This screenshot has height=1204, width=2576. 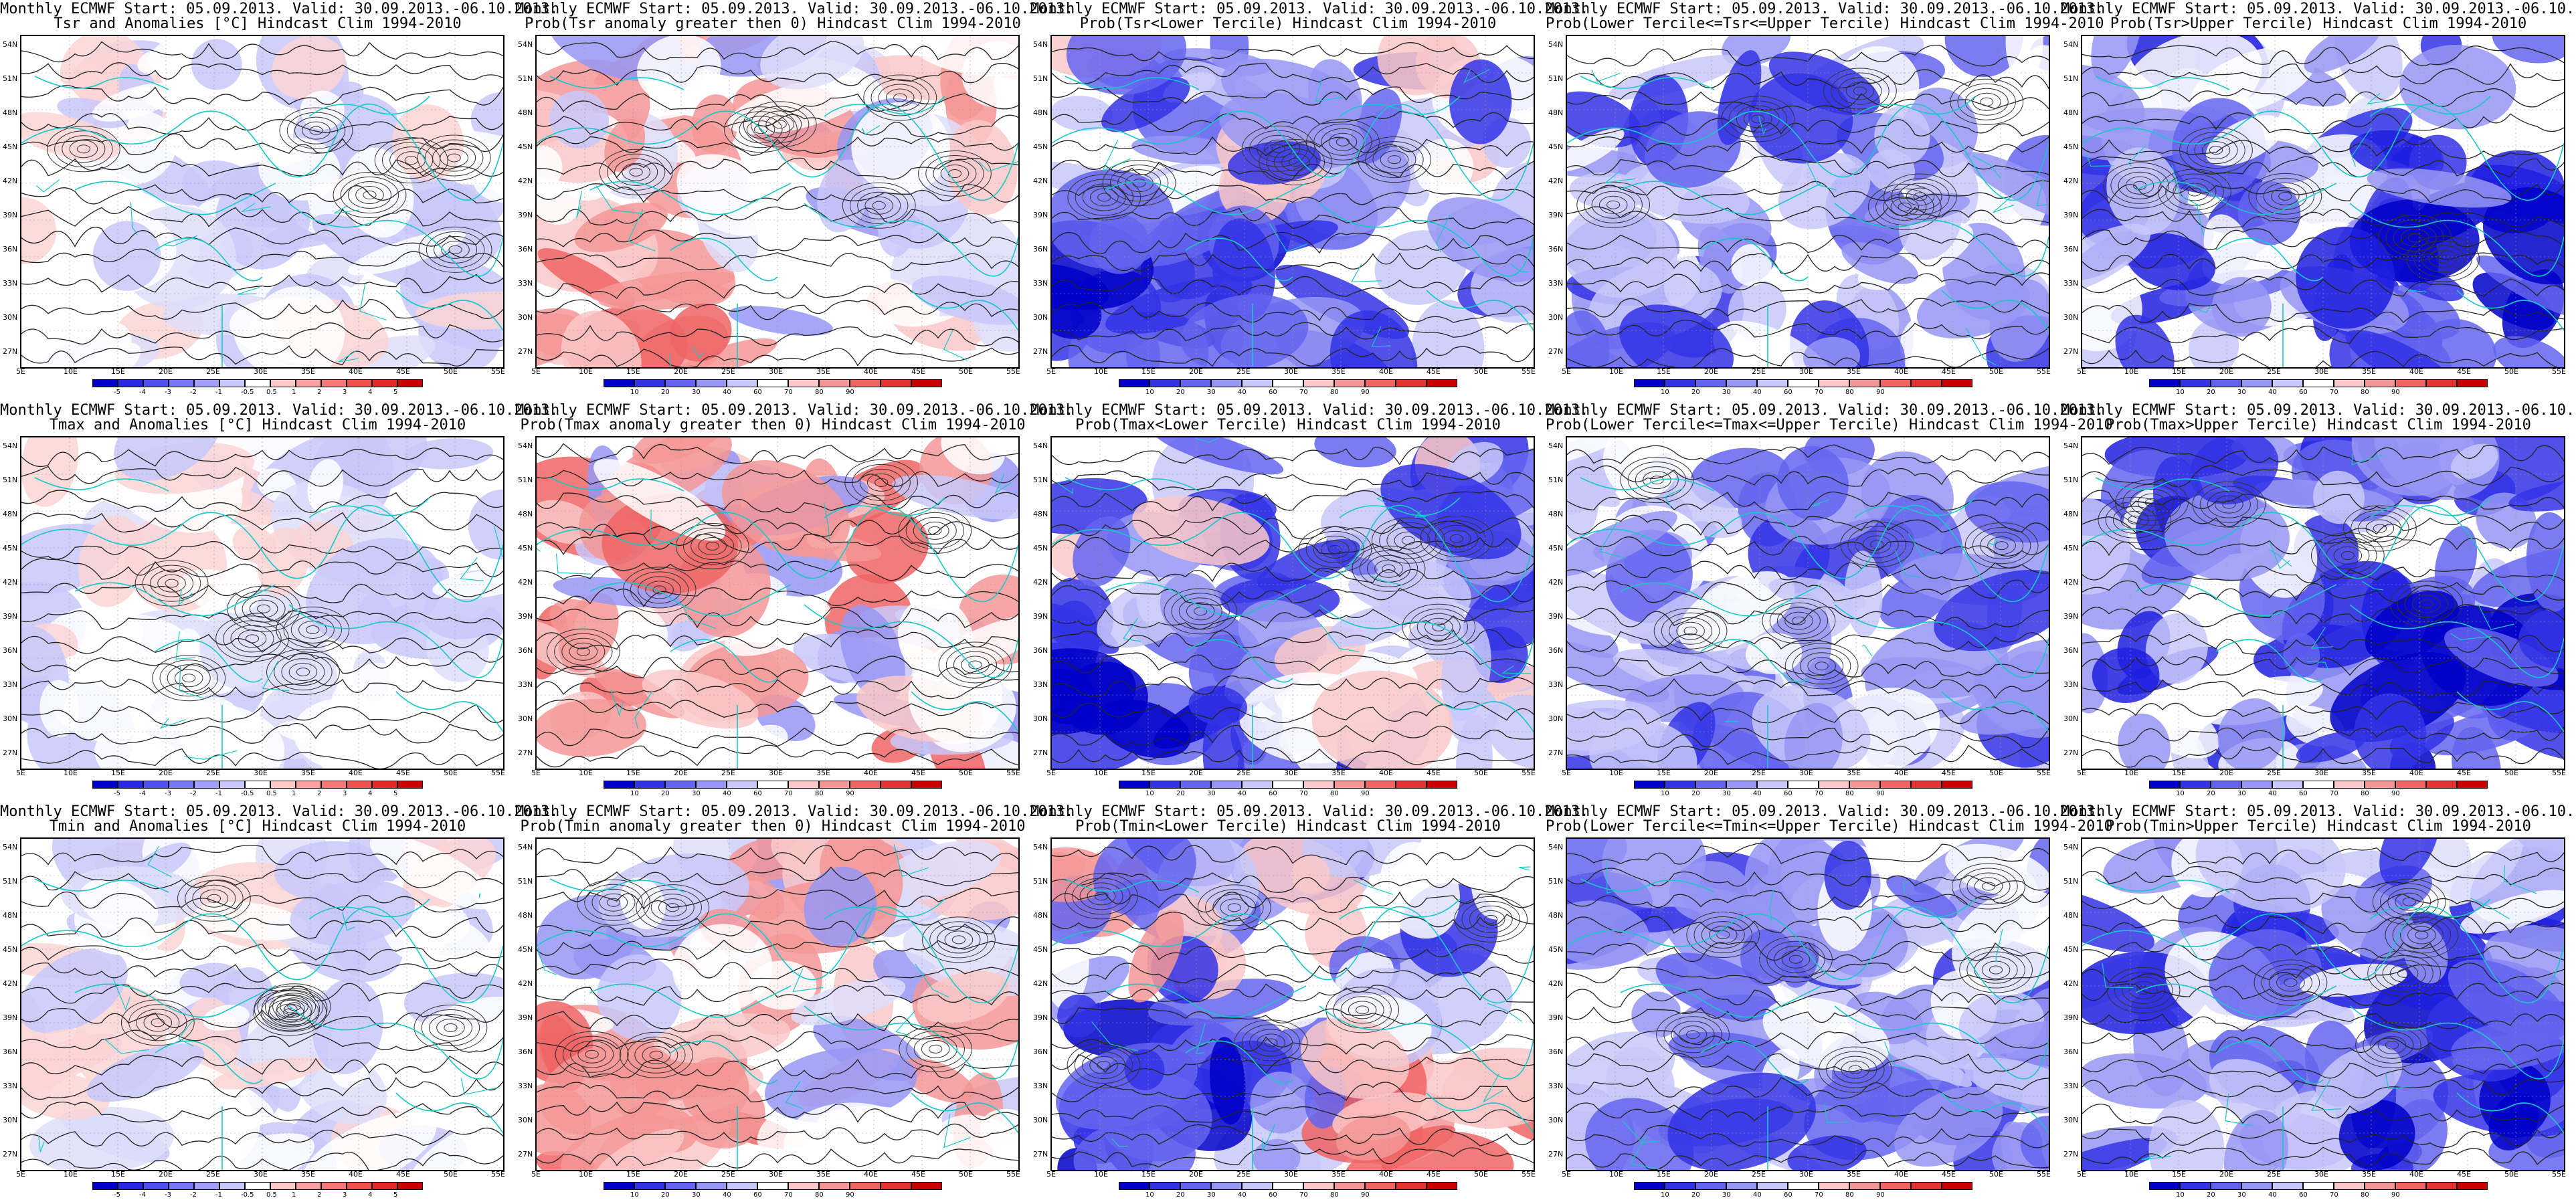 What do you see at coordinates (1849, 392) in the screenshot?
I see `colorbar-tick-label: 80` at bounding box center [1849, 392].